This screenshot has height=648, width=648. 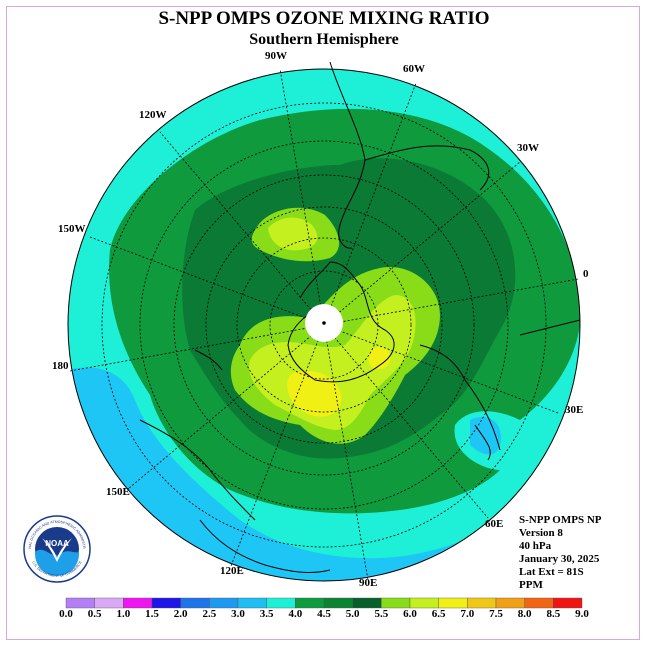 I want to click on colorbar-label-17: 8.5, so click(x=553, y=614).